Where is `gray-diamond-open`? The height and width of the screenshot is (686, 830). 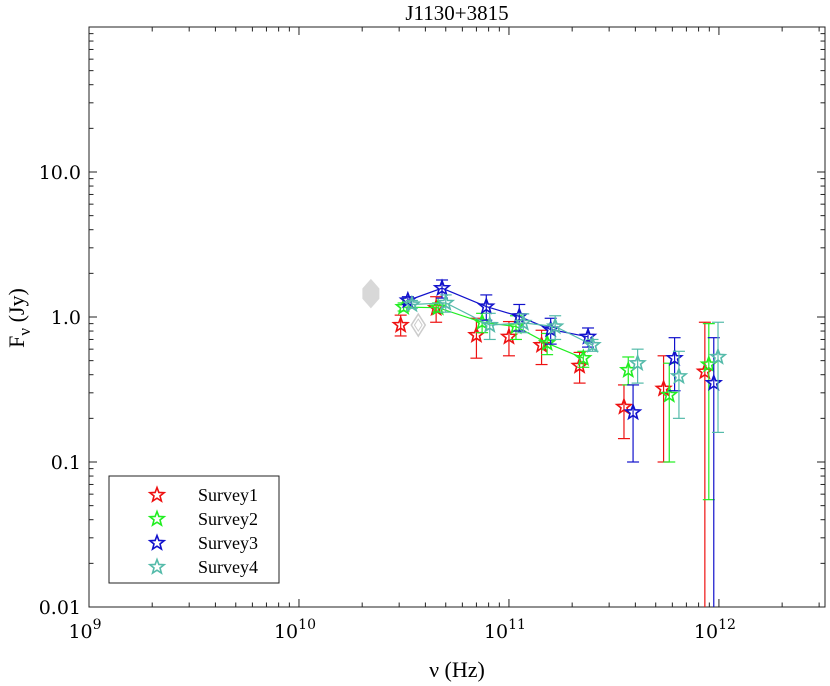 gray-diamond-open is located at coordinates (418, 325).